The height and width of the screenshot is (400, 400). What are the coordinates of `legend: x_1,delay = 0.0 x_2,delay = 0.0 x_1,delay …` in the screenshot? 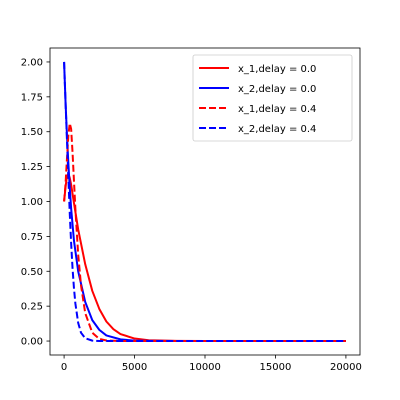 It's located at (272, 98).